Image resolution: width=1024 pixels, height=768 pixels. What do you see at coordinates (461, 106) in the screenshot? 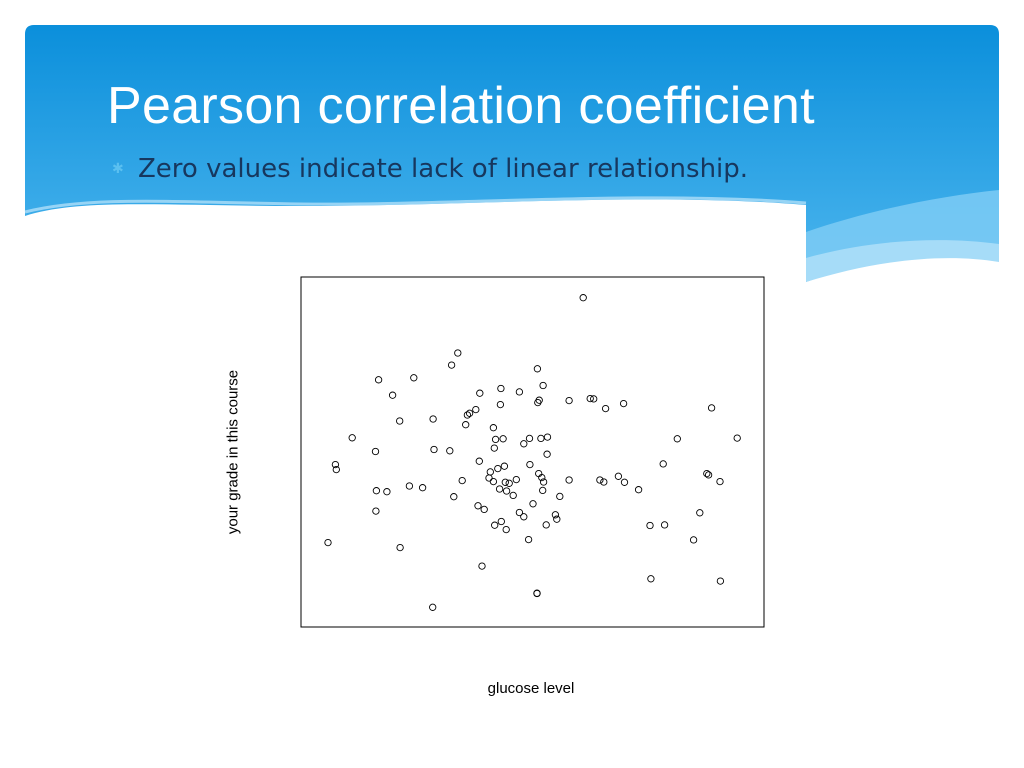
I see `slide-title: Pearson correlation coefficient` at bounding box center [461, 106].